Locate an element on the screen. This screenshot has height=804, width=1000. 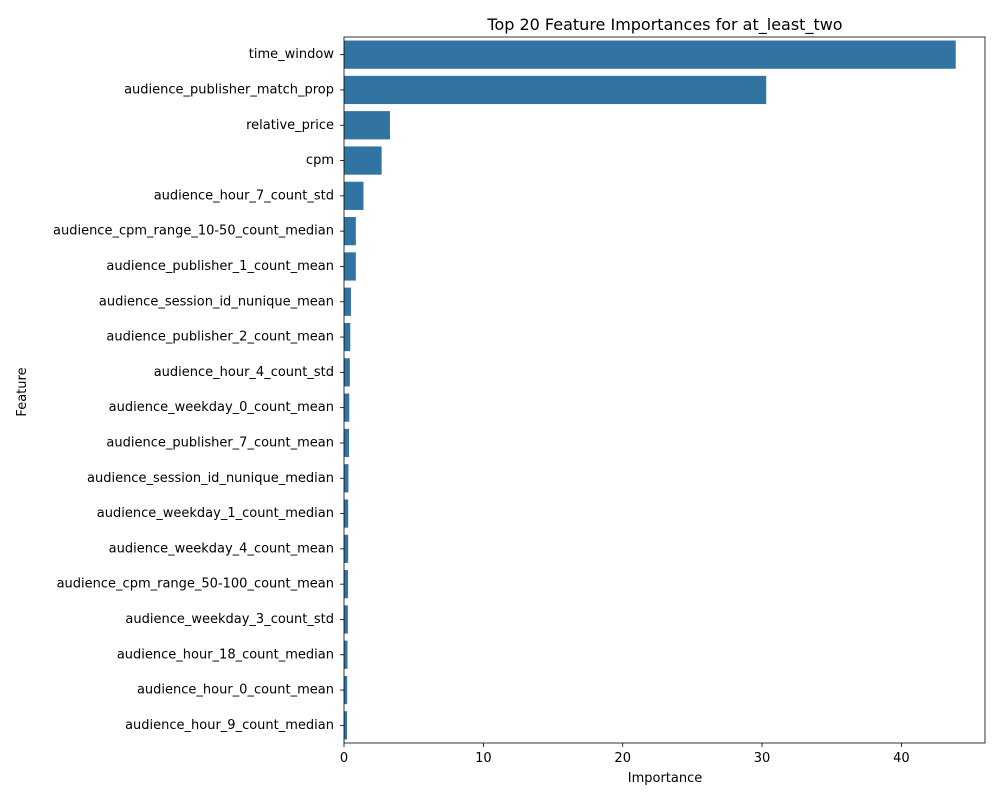
y-tick-label: audience_weekday_1_count_median is located at coordinates (215, 513).